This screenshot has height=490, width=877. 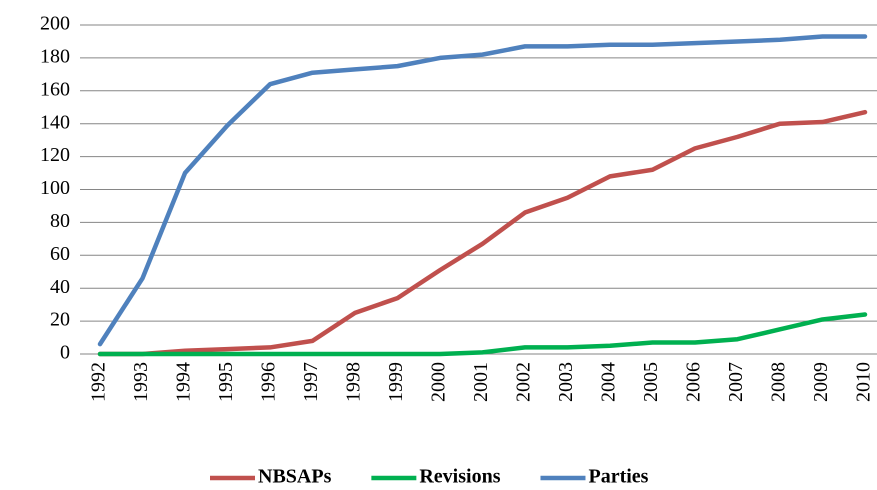 I want to click on legend-text: Parties, so click(x=618, y=477).